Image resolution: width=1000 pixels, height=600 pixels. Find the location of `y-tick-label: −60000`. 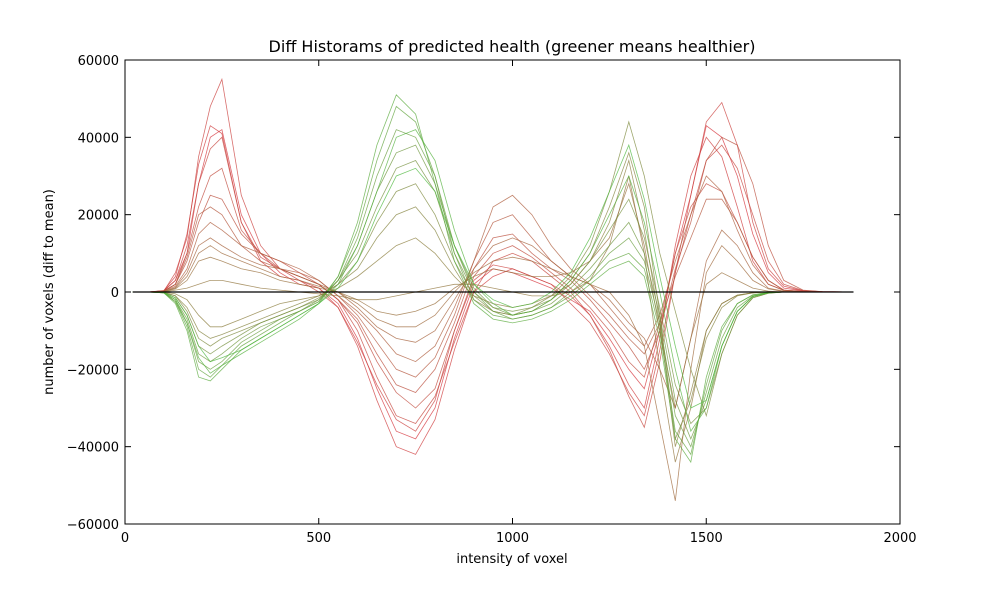

y-tick-label: −60000 is located at coordinates (93, 525).